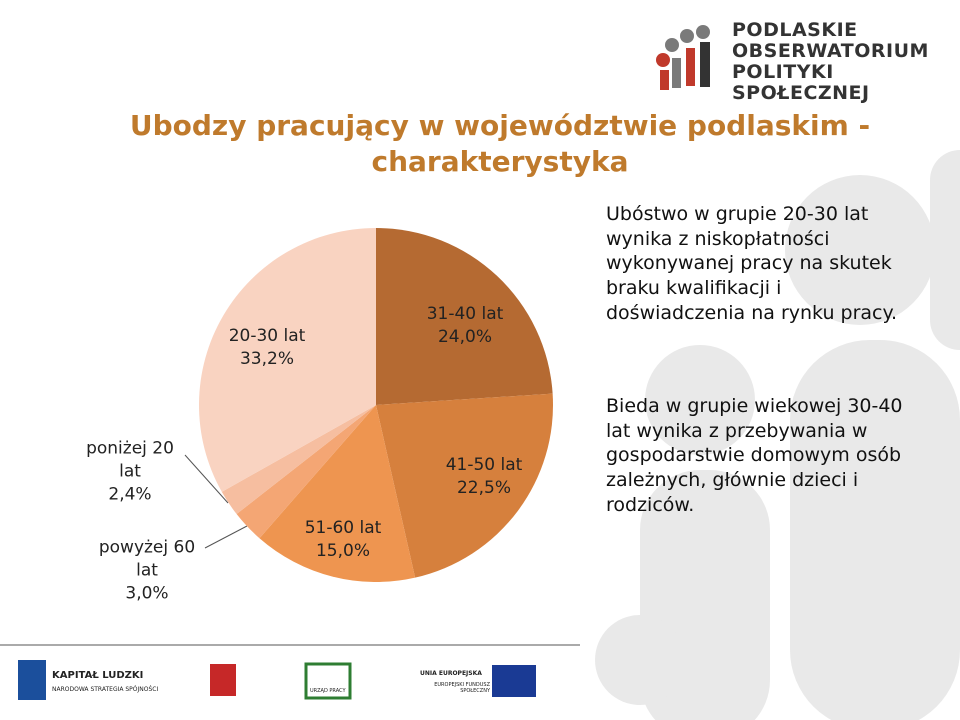  Describe the element at coordinates (267, 336) in the screenshot. I see `category-label: 20-30 lat` at that location.